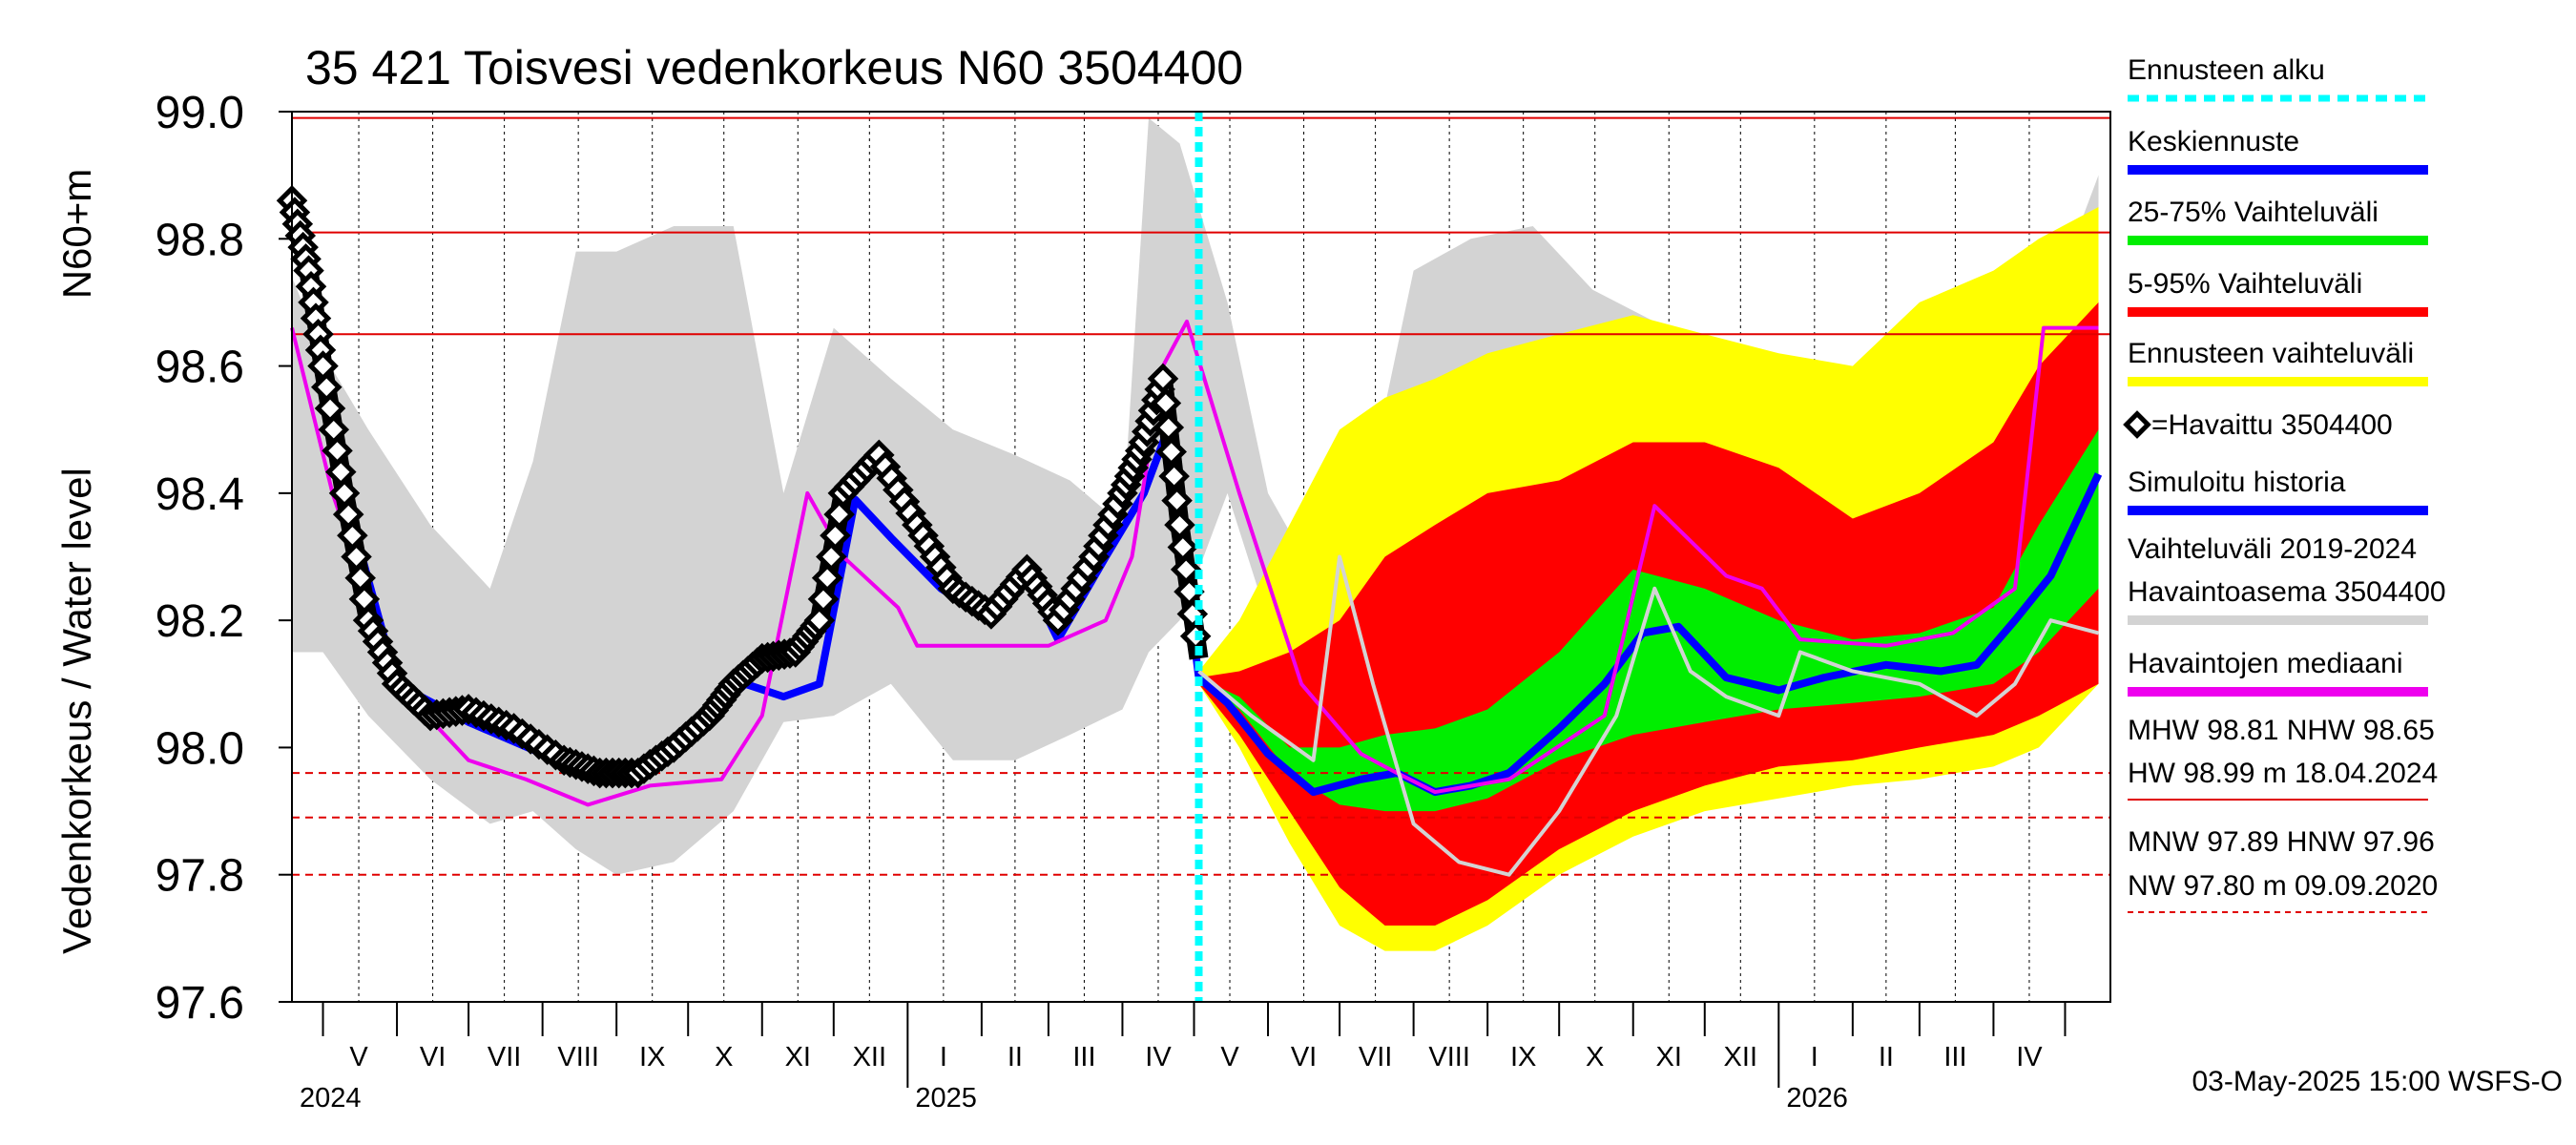 The height and width of the screenshot is (1145, 2576). What do you see at coordinates (2265, 663) in the screenshot?
I see `legend-label: Havaintojen mediaani` at bounding box center [2265, 663].